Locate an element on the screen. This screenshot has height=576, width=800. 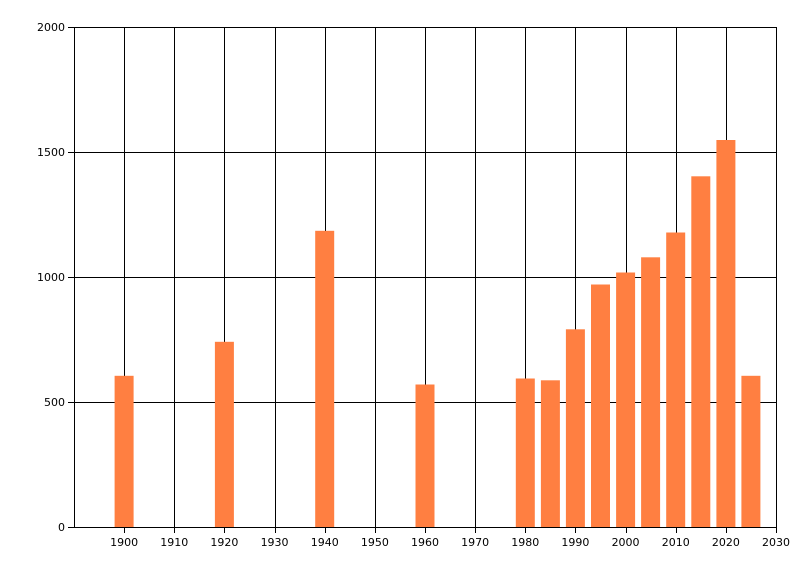
y-tick-label-1000: 1000 is located at coordinates (51, 277).